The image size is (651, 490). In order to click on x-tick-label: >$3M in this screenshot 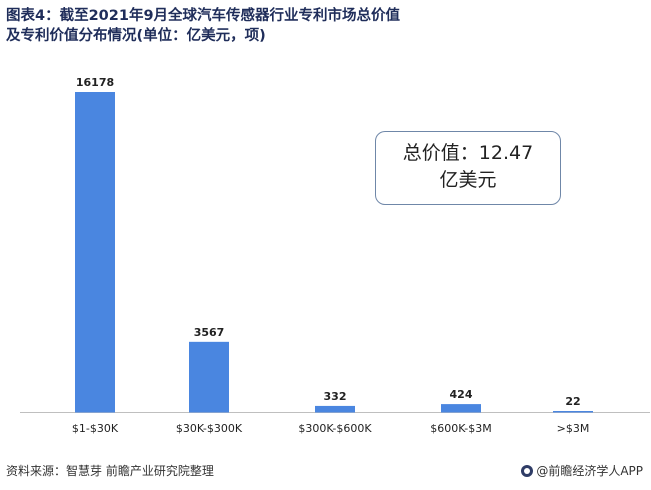, I will do `click(573, 428)`.